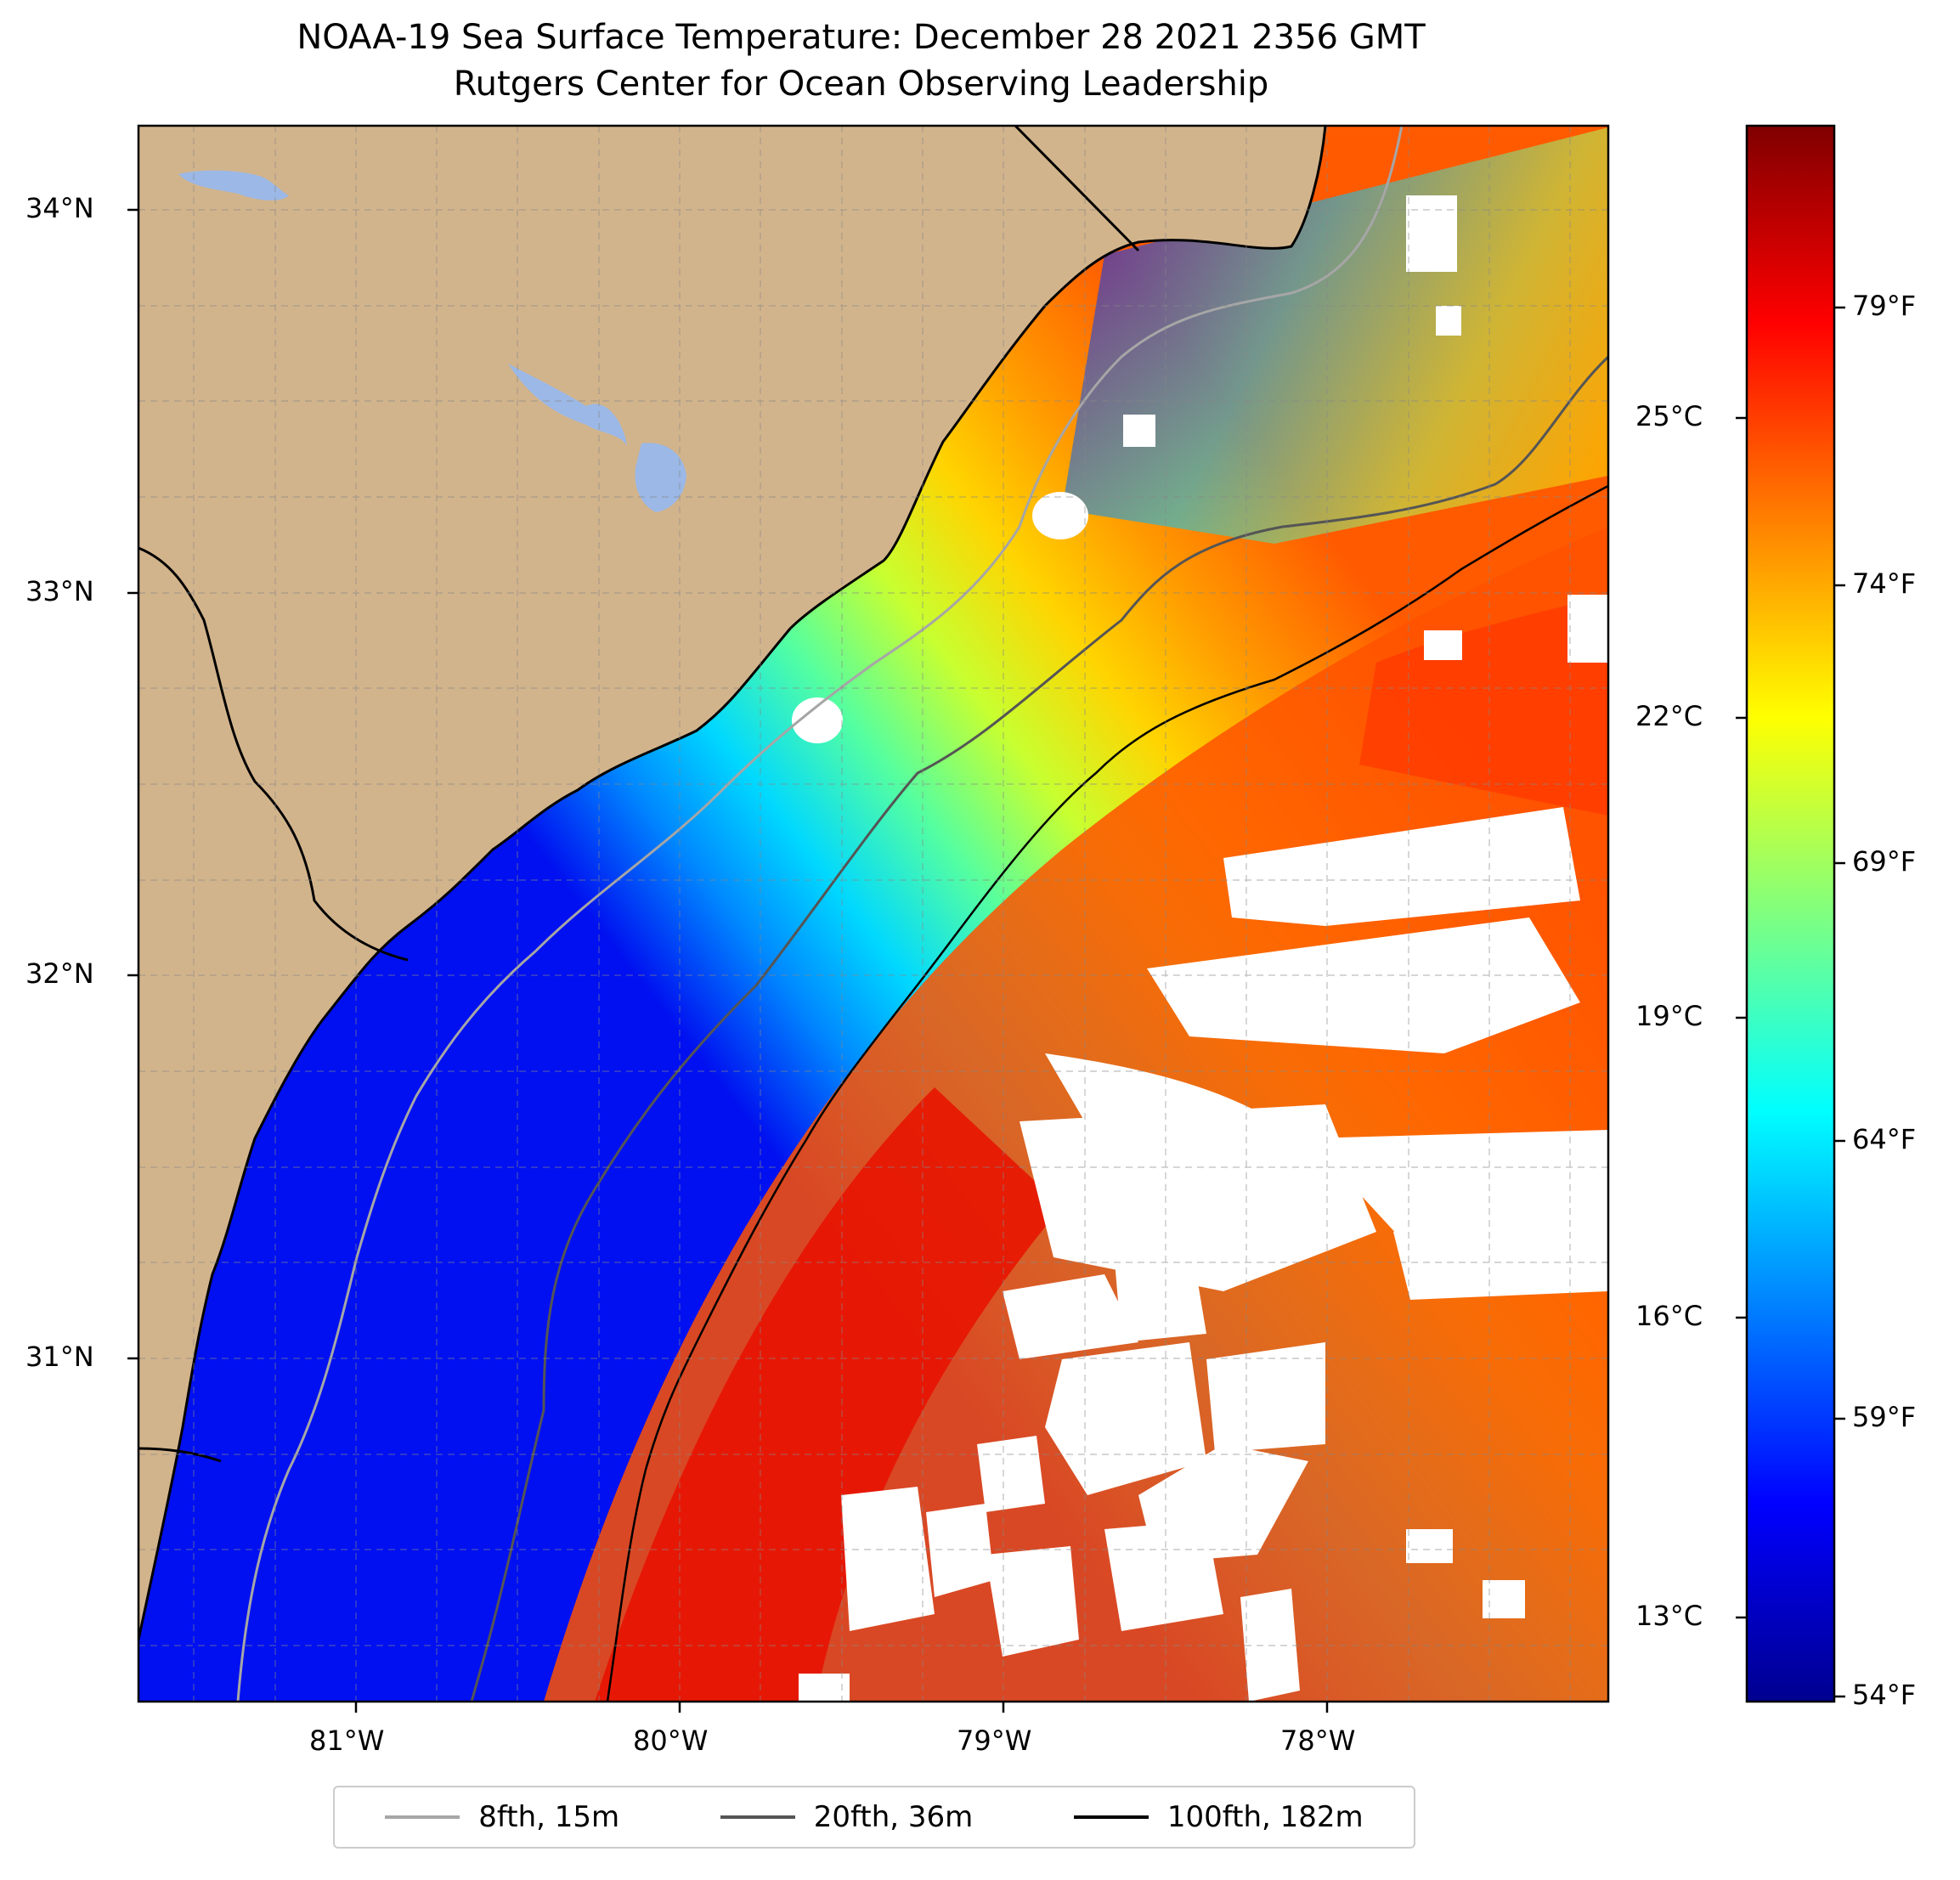  Describe the element at coordinates (1318, 1741) in the screenshot. I see `lon-label: 78°W` at that location.